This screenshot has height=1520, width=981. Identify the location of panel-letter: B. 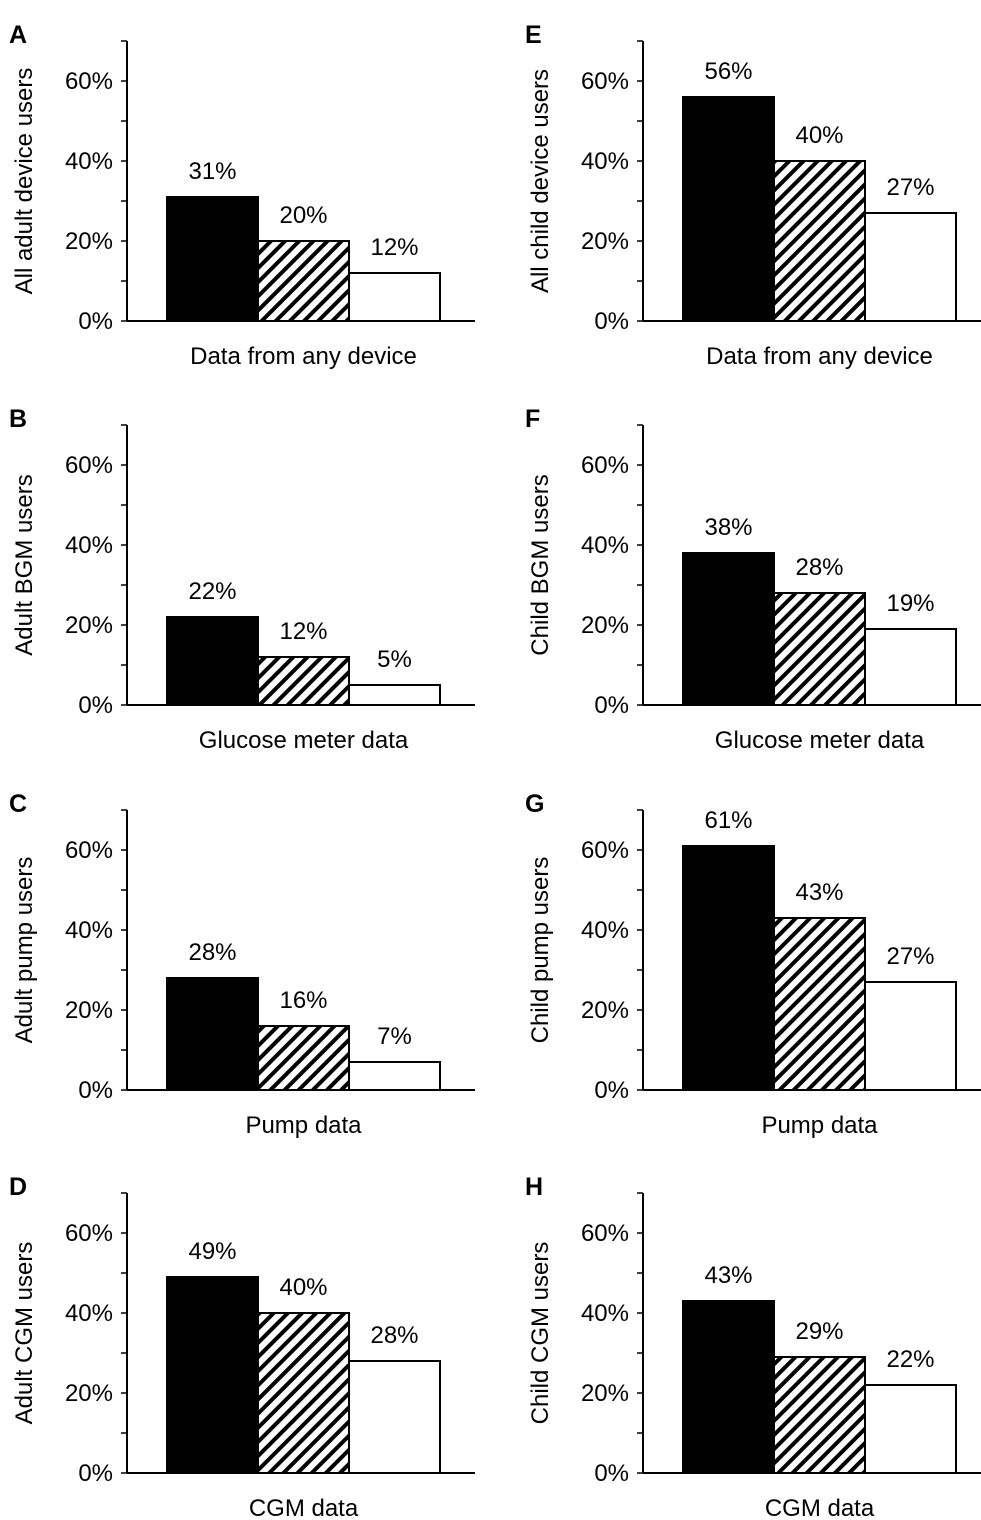
(18, 419).